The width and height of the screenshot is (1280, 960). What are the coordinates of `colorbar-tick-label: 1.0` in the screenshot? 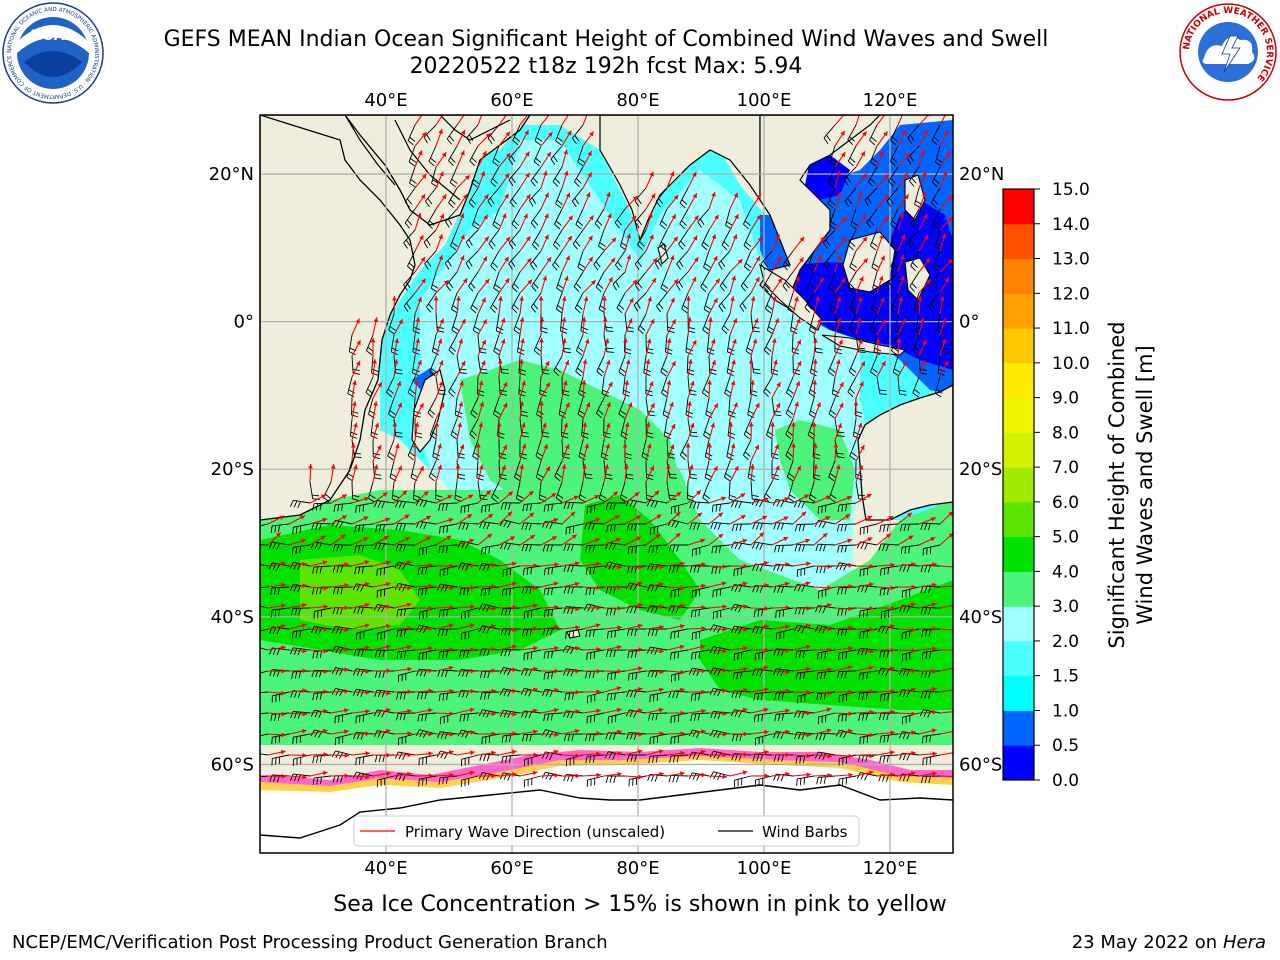 It's located at (1065, 711).